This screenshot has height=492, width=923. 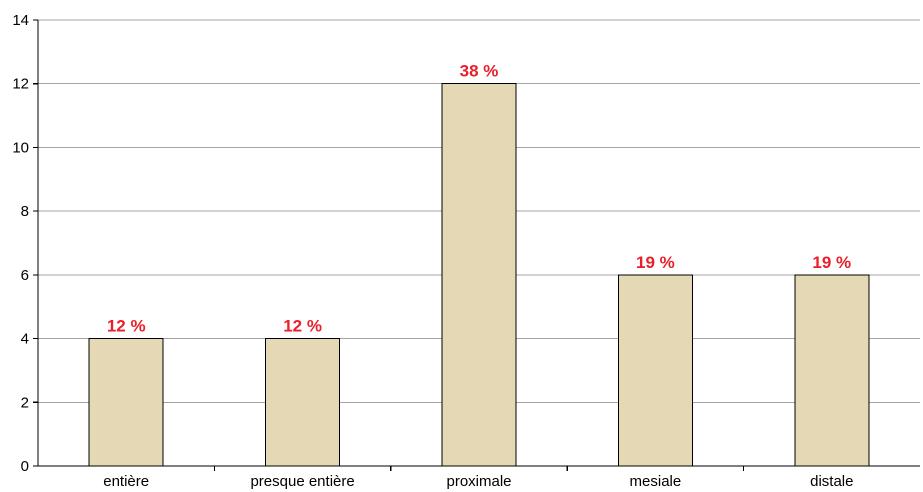 What do you see at coordinates (831, 481) in the screenshot?
I see `x-tick-label-4: distale` at bounding box center [831, 481].